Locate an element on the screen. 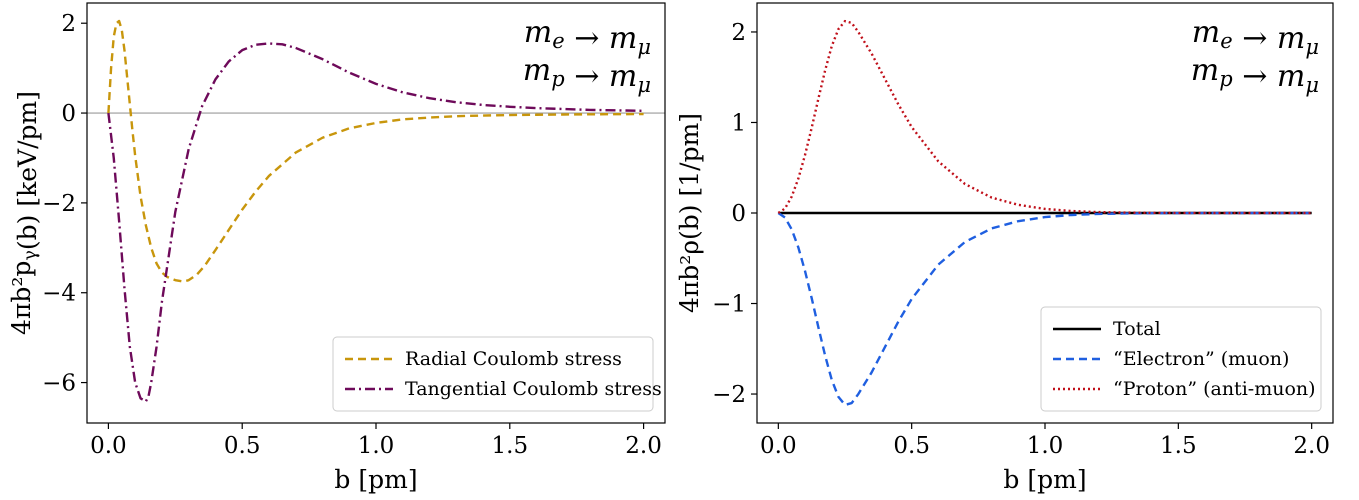 The height and width of the screenshot is (500, 1359). y-axis-label: 4πb²pγ(b) [keV/pm] is located at coordinates (24, 213).